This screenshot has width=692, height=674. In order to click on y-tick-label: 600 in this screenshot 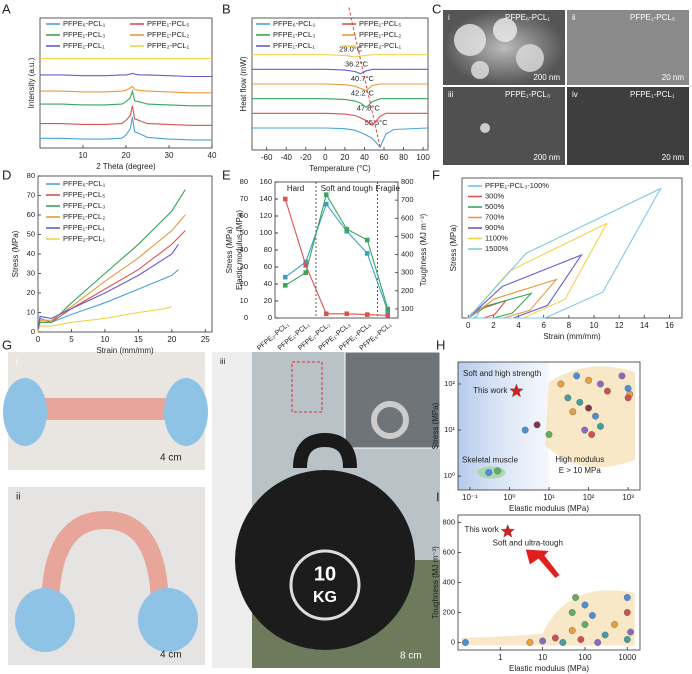, I will do `click(448, 551)`.